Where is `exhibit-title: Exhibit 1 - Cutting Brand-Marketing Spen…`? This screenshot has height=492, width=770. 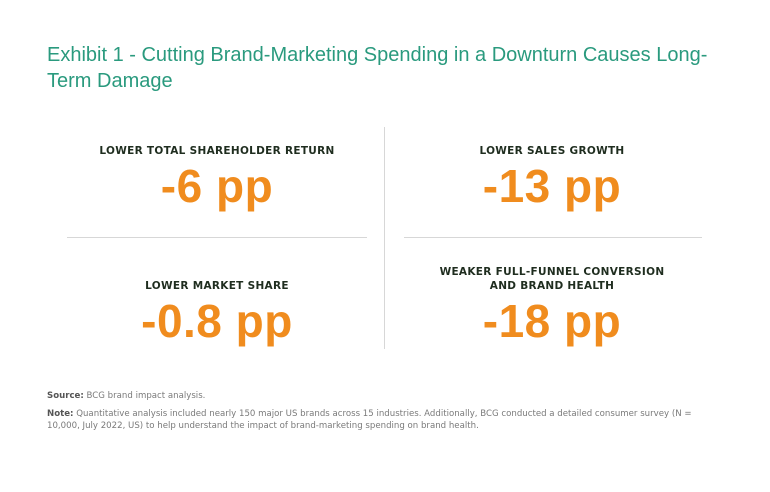
exhibit-title: Exhibit 1 - Cutting Brand-Marketing Spen… is located at coordinates (377, 68).